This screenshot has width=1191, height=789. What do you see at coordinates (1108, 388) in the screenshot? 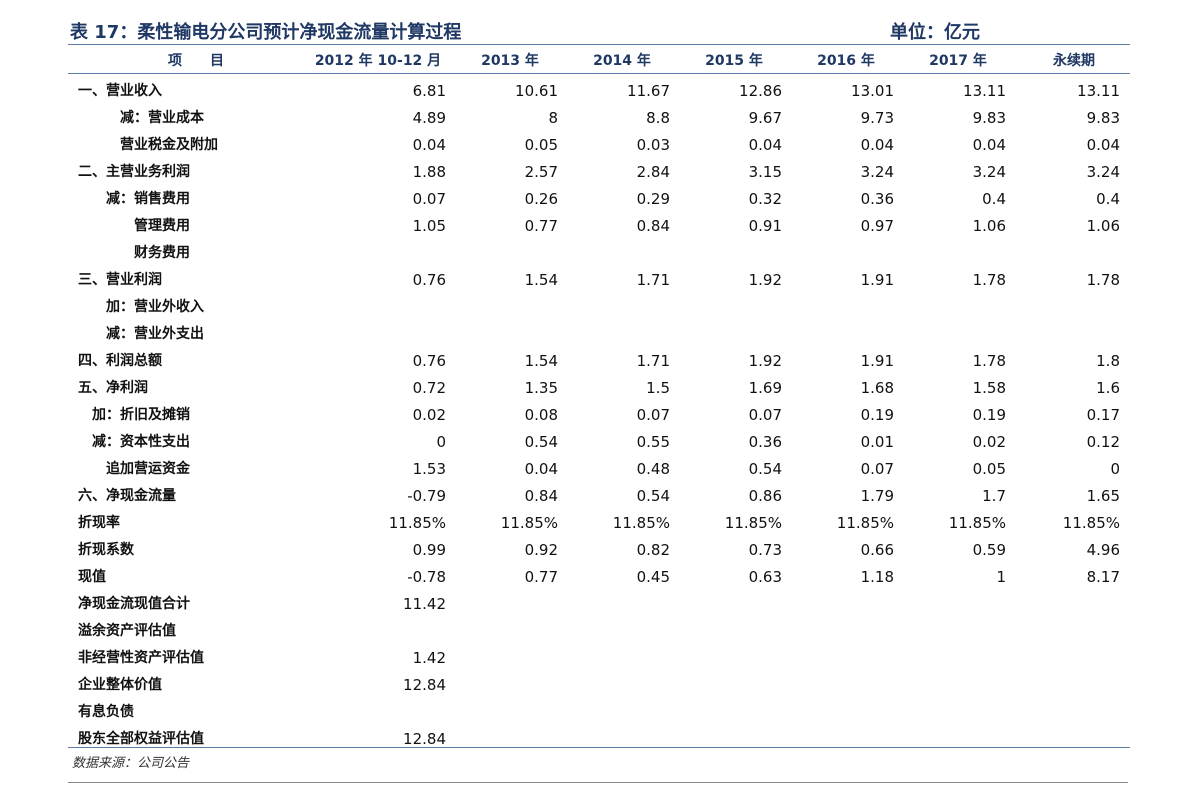
I see `table-cell: 1.6` at bounding box center [1108, 388].